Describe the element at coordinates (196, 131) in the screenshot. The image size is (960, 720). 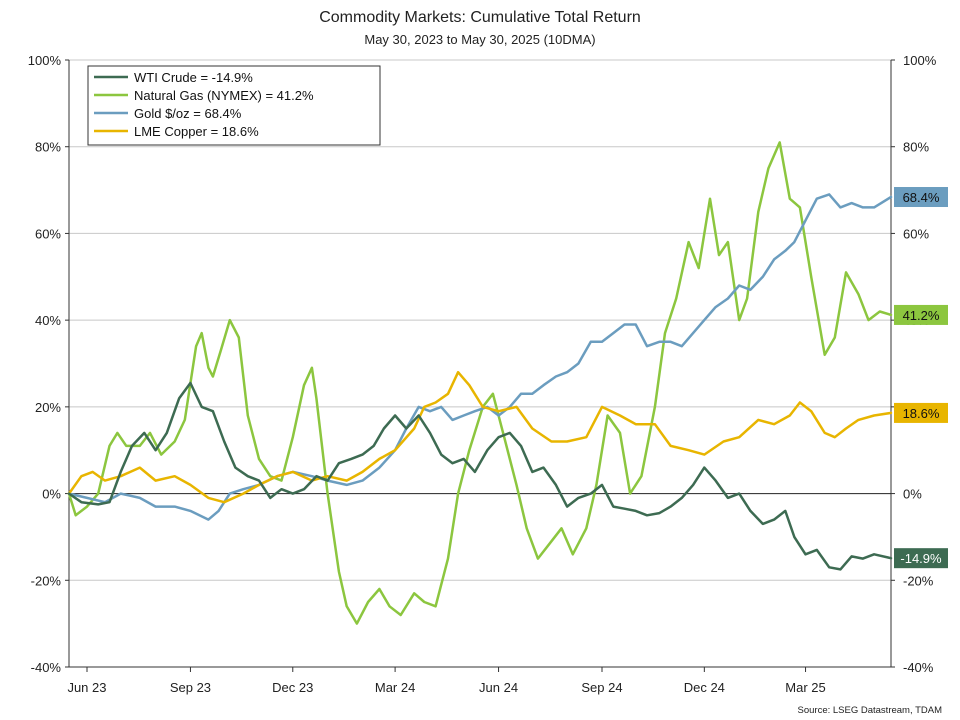
I see `legend-label: LME Copper = 18.6%` at that location.